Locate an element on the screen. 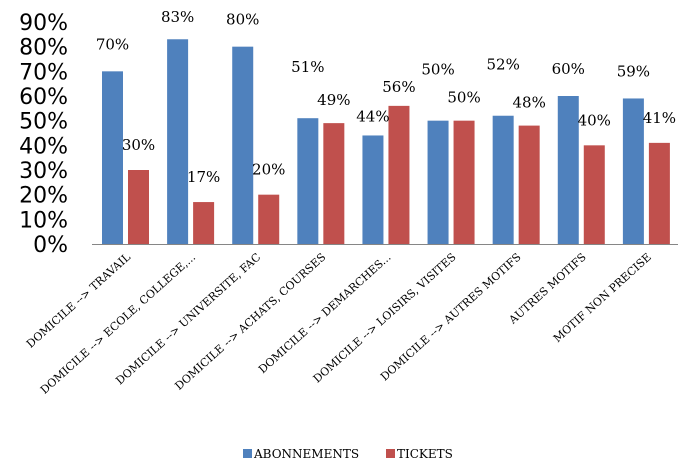  data-label-abonnements: 44% is located at coordinates (372, 116).